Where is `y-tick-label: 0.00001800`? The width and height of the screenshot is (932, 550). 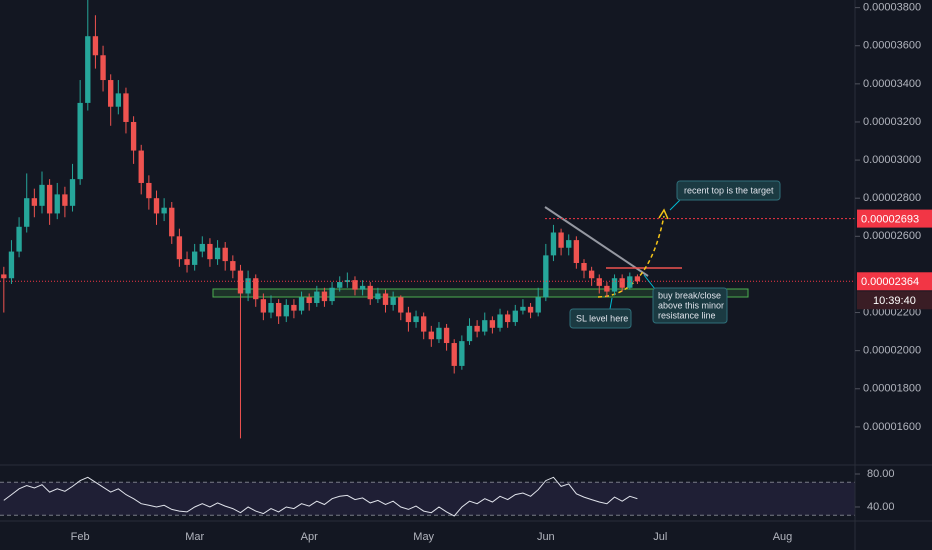
y-tick-label: 0.00001800 is located at coordinates (892, 389).